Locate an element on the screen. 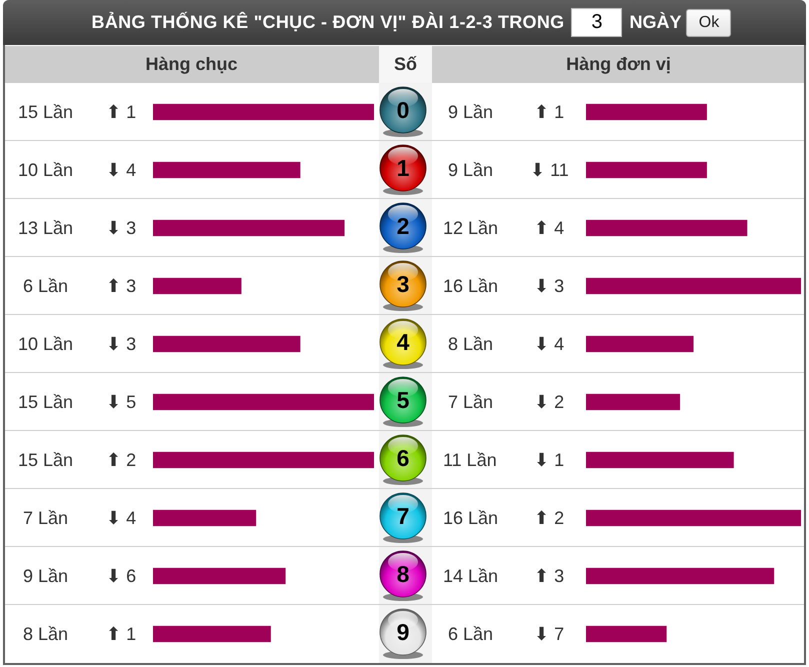 The image size is (809, 667). y-tick-label: 5 is located at coordinates (403, 400).